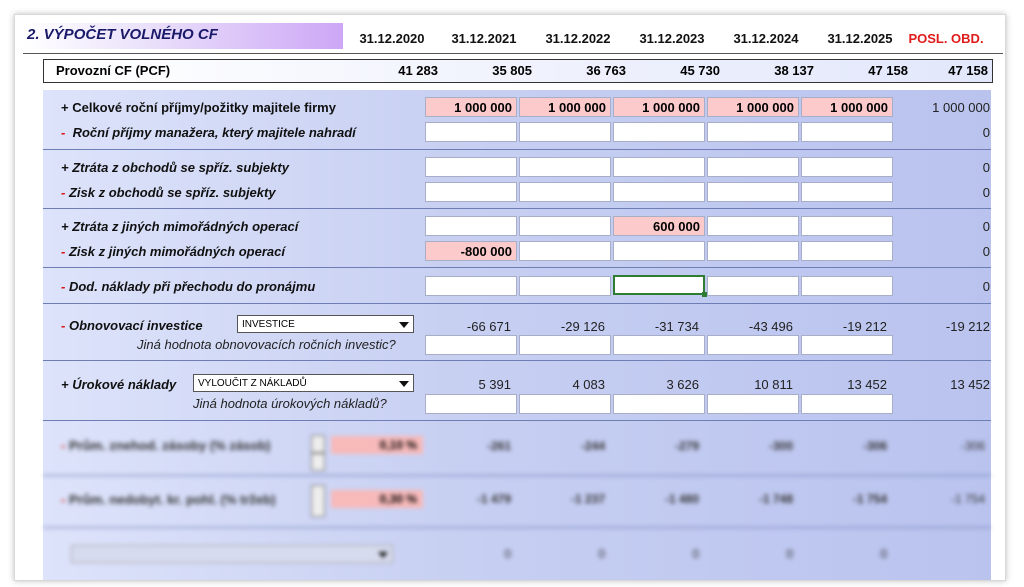 This screenshot has width=1024, height=587. Describe the element at coordinates (660, 286) in the screenshot. I see `selected-cell` at that location.